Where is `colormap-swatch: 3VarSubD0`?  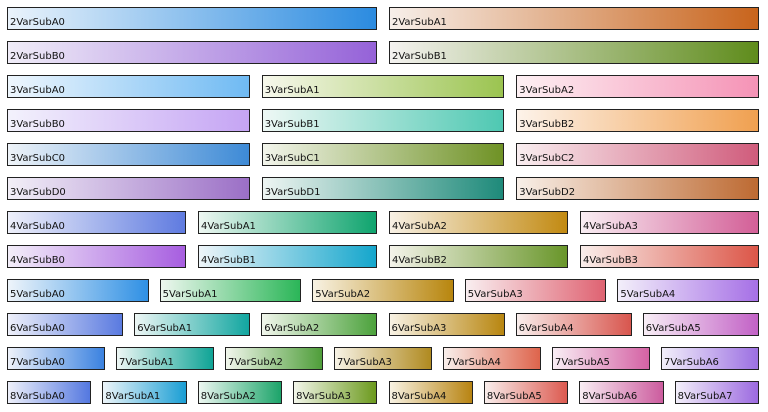 colormap-swatch: 3VarSubD0 is located at coordinates (128, 188).